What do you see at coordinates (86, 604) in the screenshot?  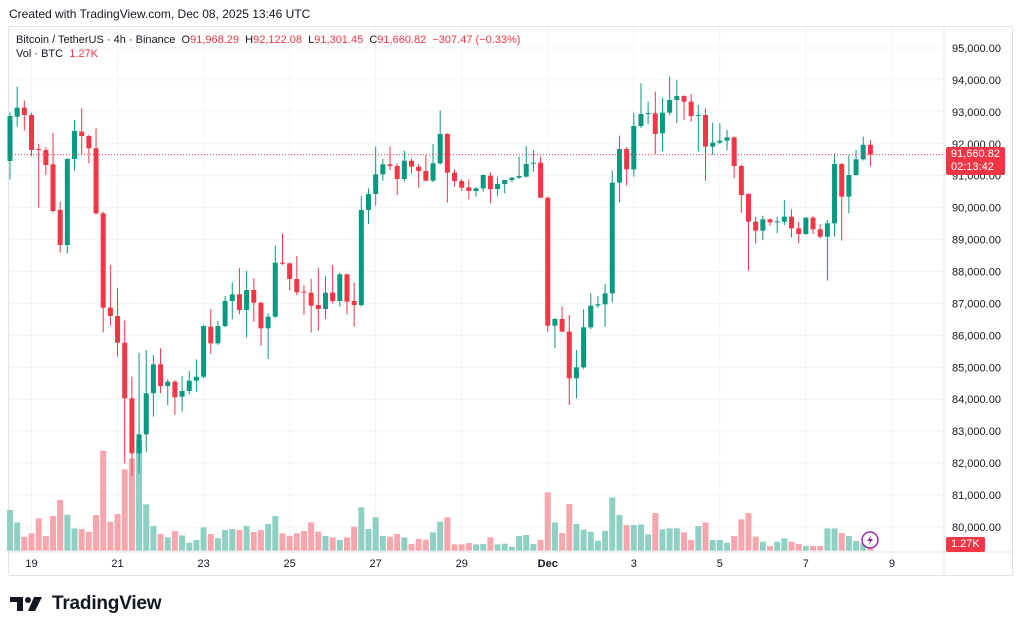 I see `tradingview-logo: TradingView` at bounding box center [86, 604].